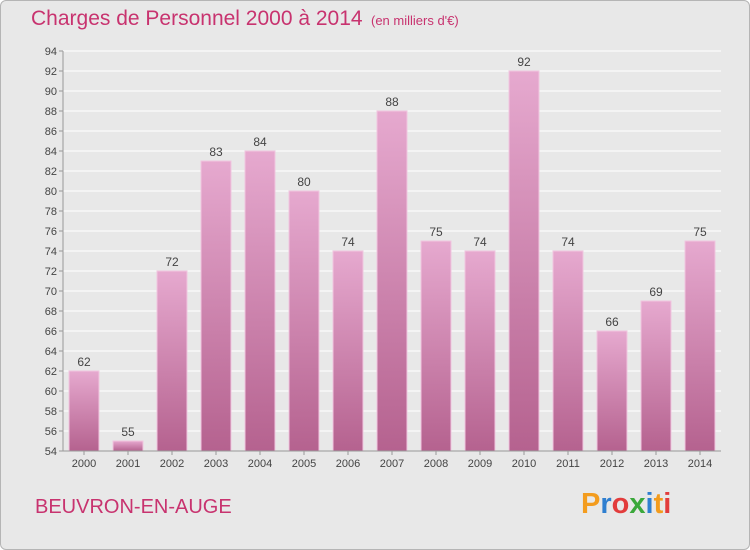  Describe the element at coordinates (637, 504) in the screenshot. I see `logo-letter: x` at that location.